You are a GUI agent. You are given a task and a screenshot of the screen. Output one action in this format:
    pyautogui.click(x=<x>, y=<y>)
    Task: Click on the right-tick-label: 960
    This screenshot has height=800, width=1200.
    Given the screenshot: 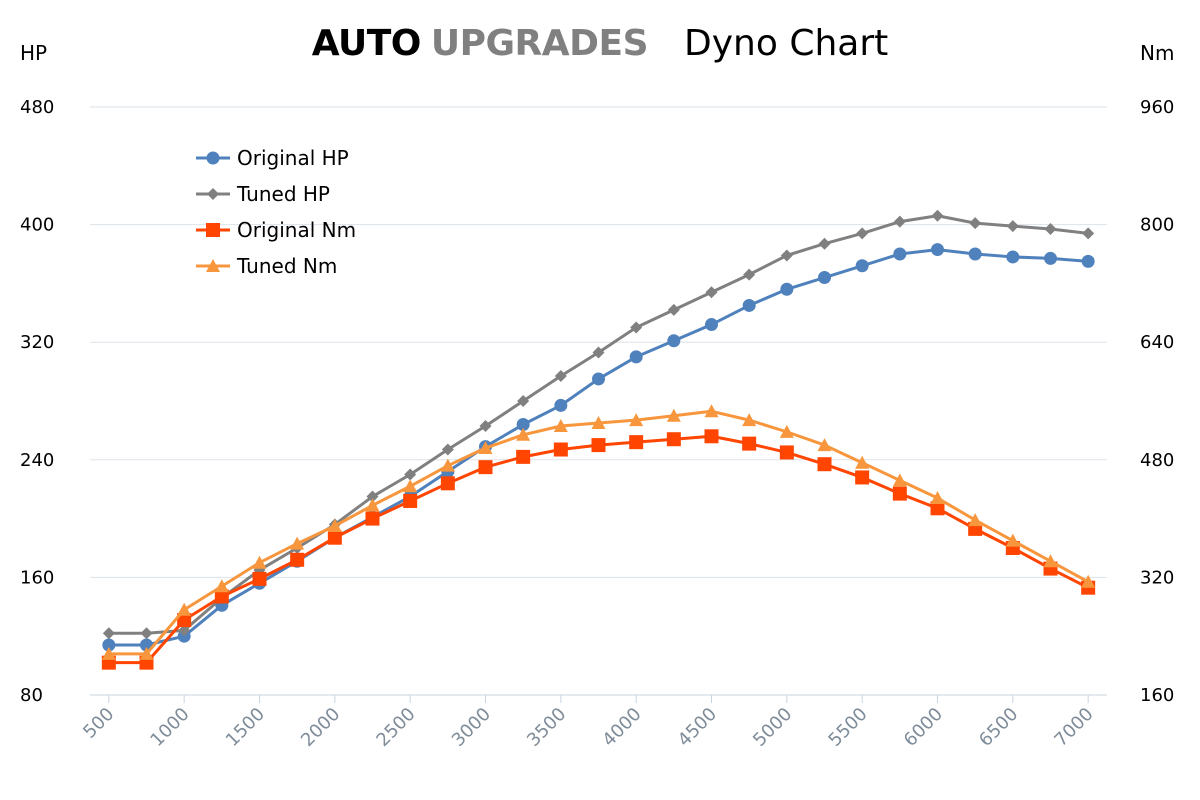 What is the action you would take?
    pyautogui.click(x=1157, y=107)
    